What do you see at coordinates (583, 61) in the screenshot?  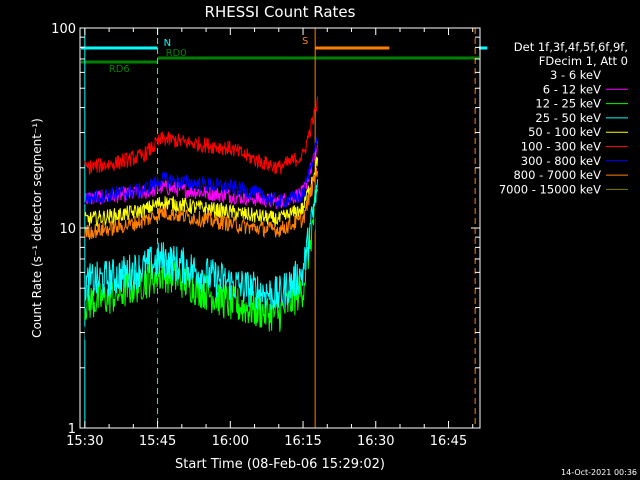 I see `legend-header-line: FDecim 1, Att 0` at bounding box center [583, 61].